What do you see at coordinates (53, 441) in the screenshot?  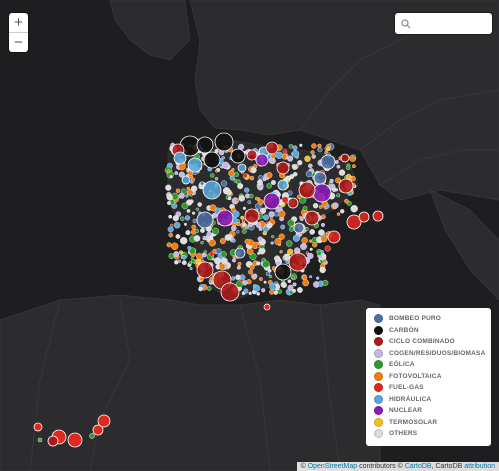 I see `combined-cycle-marker` at bounding box center [53, 441].